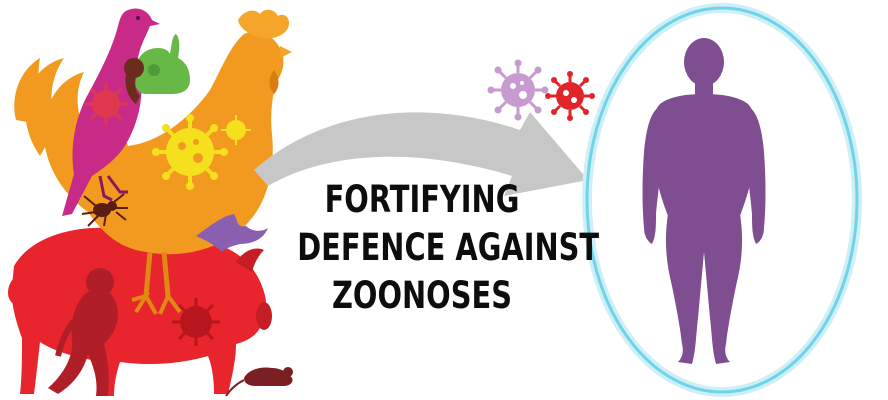 The height and width of the screenshot is (400, 888). I want to click on virus-red-icon, so click(570, 96).